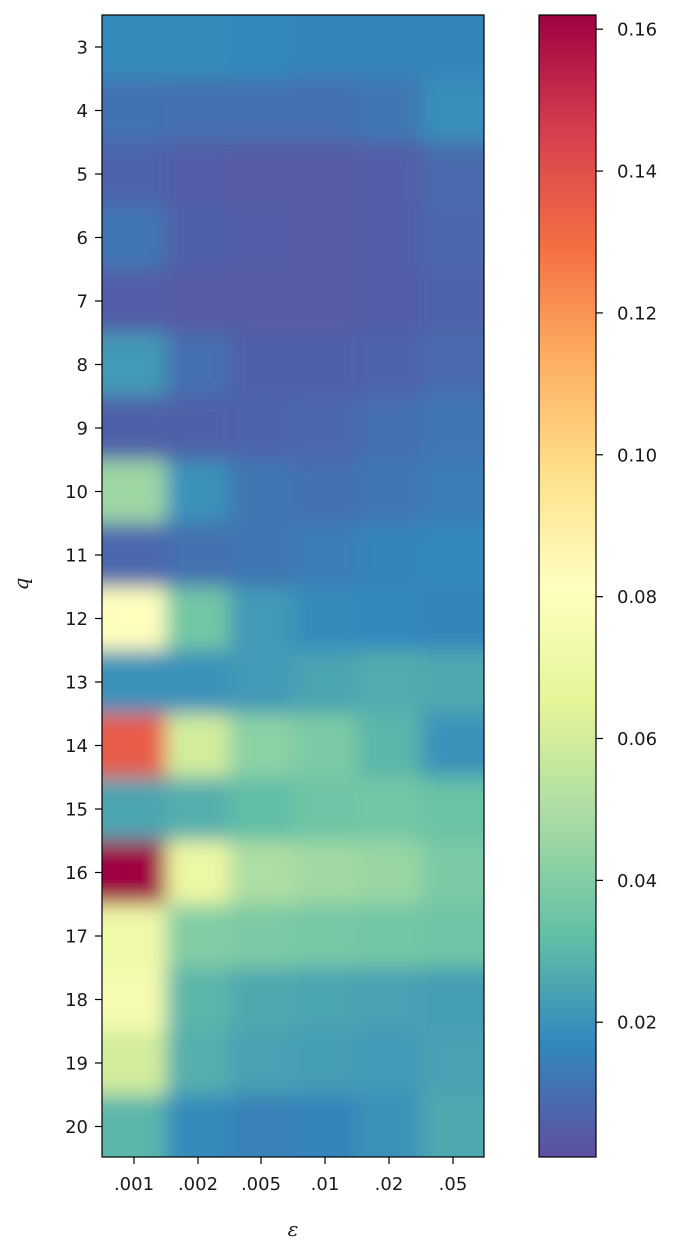 This screenshot has width=681, height=1253. I want to click on x-tick-label: .05, so click(453, 1184).